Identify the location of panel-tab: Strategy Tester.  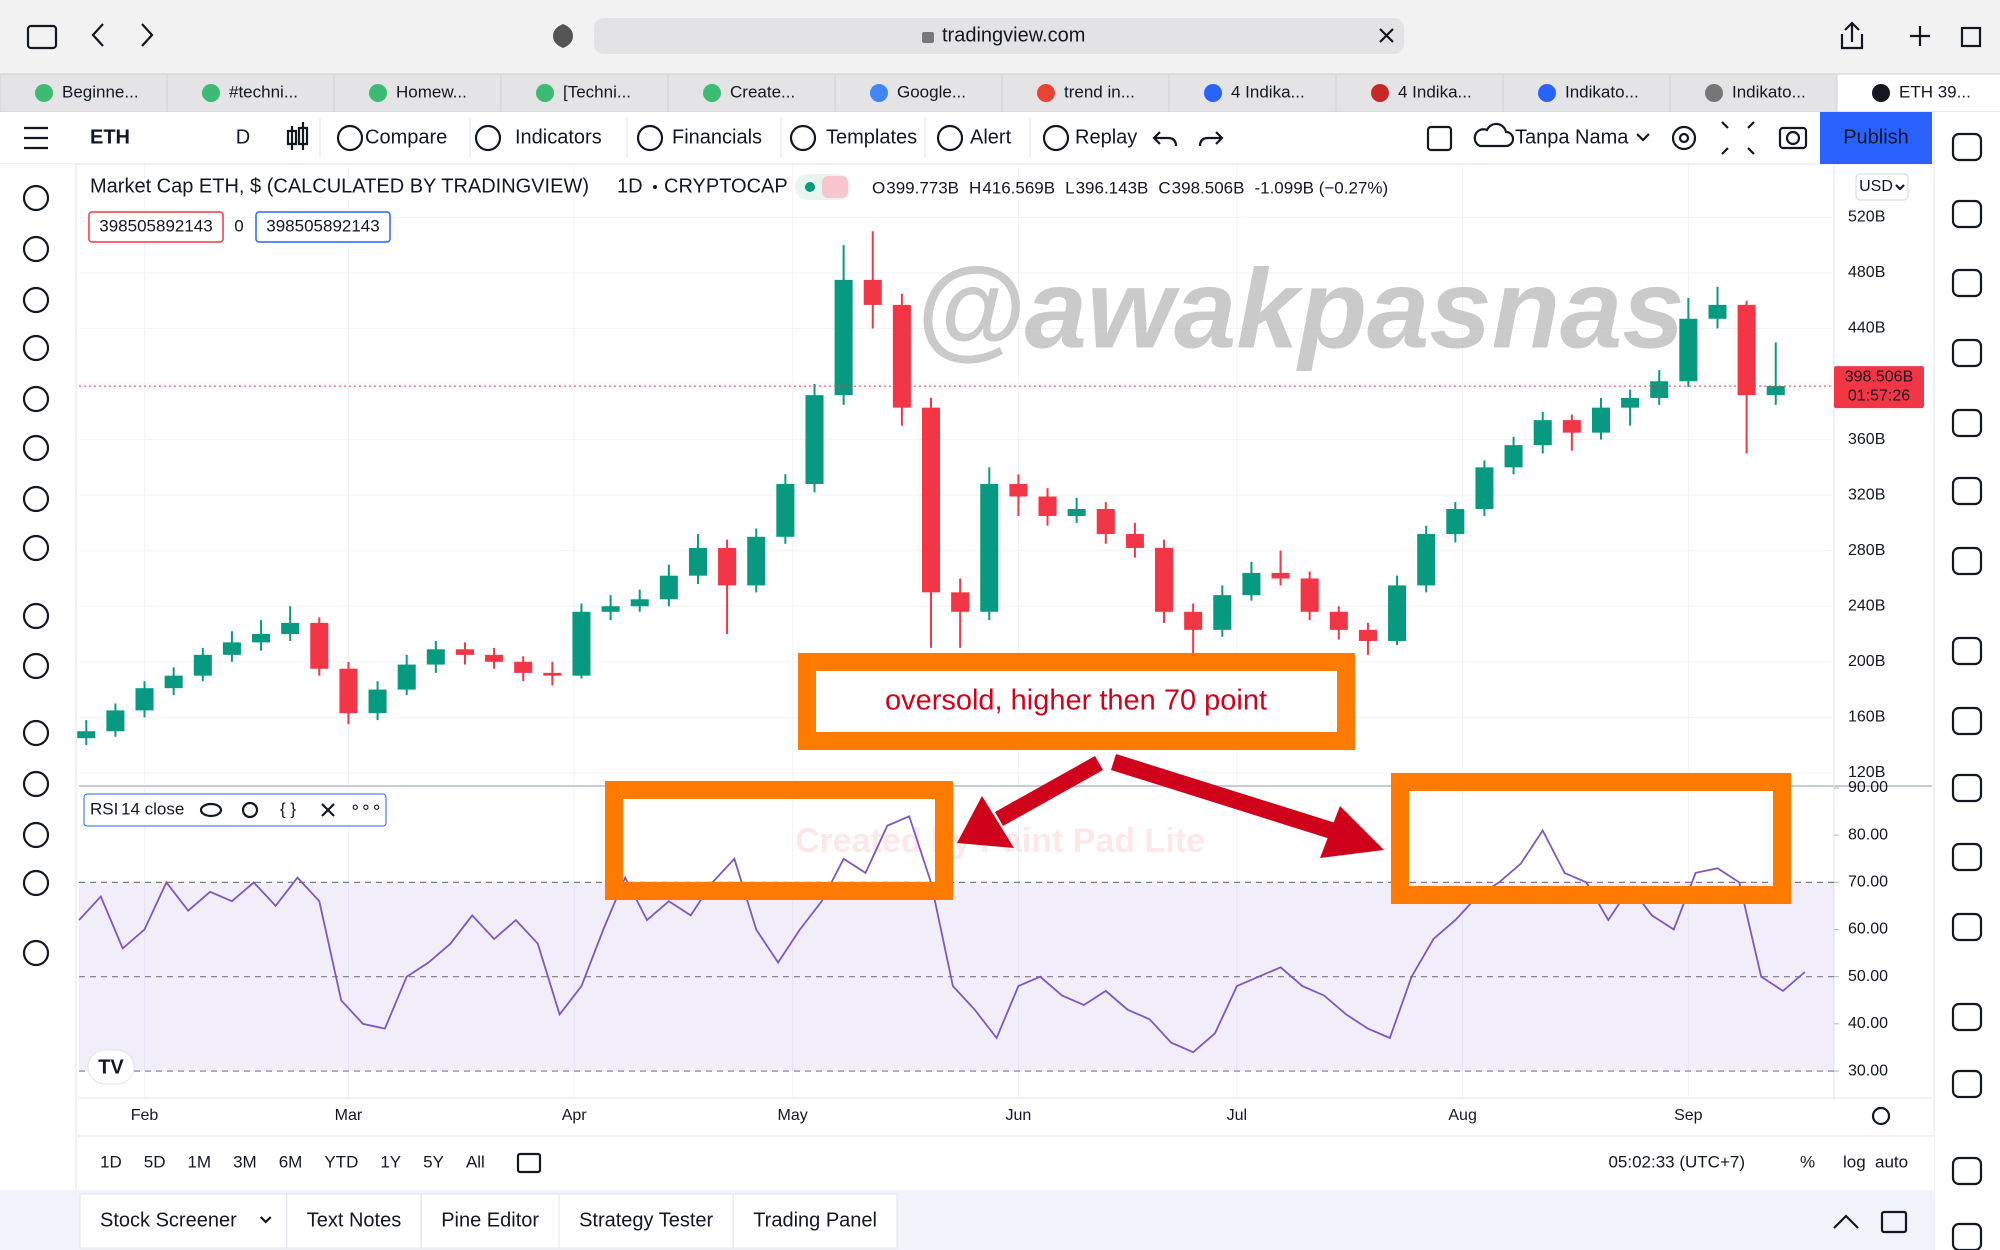
(646, 1220).